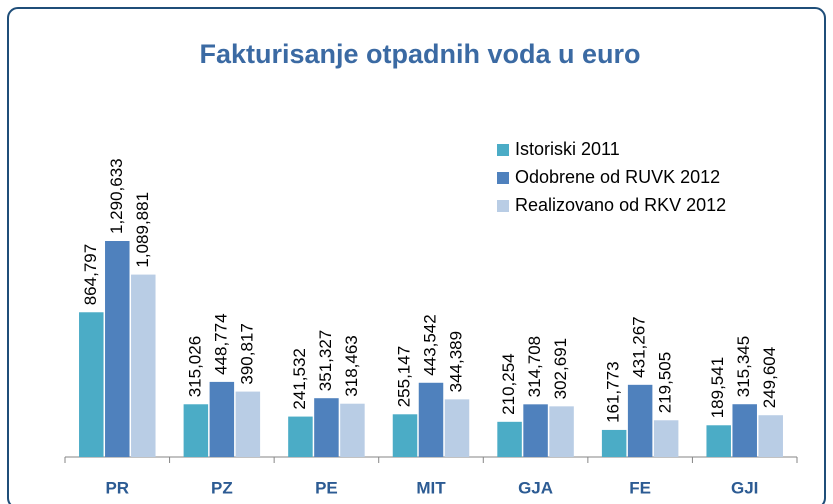  What do you see at coordinates (90, 274) in the screenshot?
I see `data-label: 864,797` at bounding box center [90, 274].